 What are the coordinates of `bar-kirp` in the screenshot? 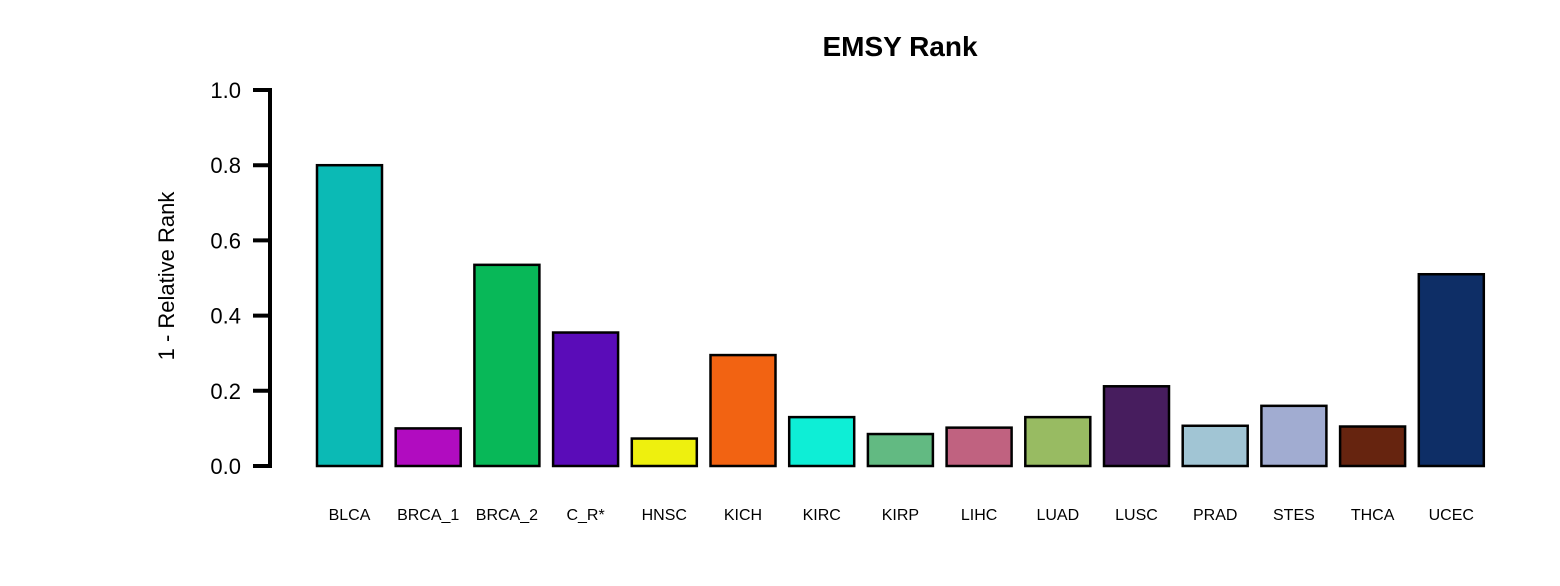 It's located at (900, 450).